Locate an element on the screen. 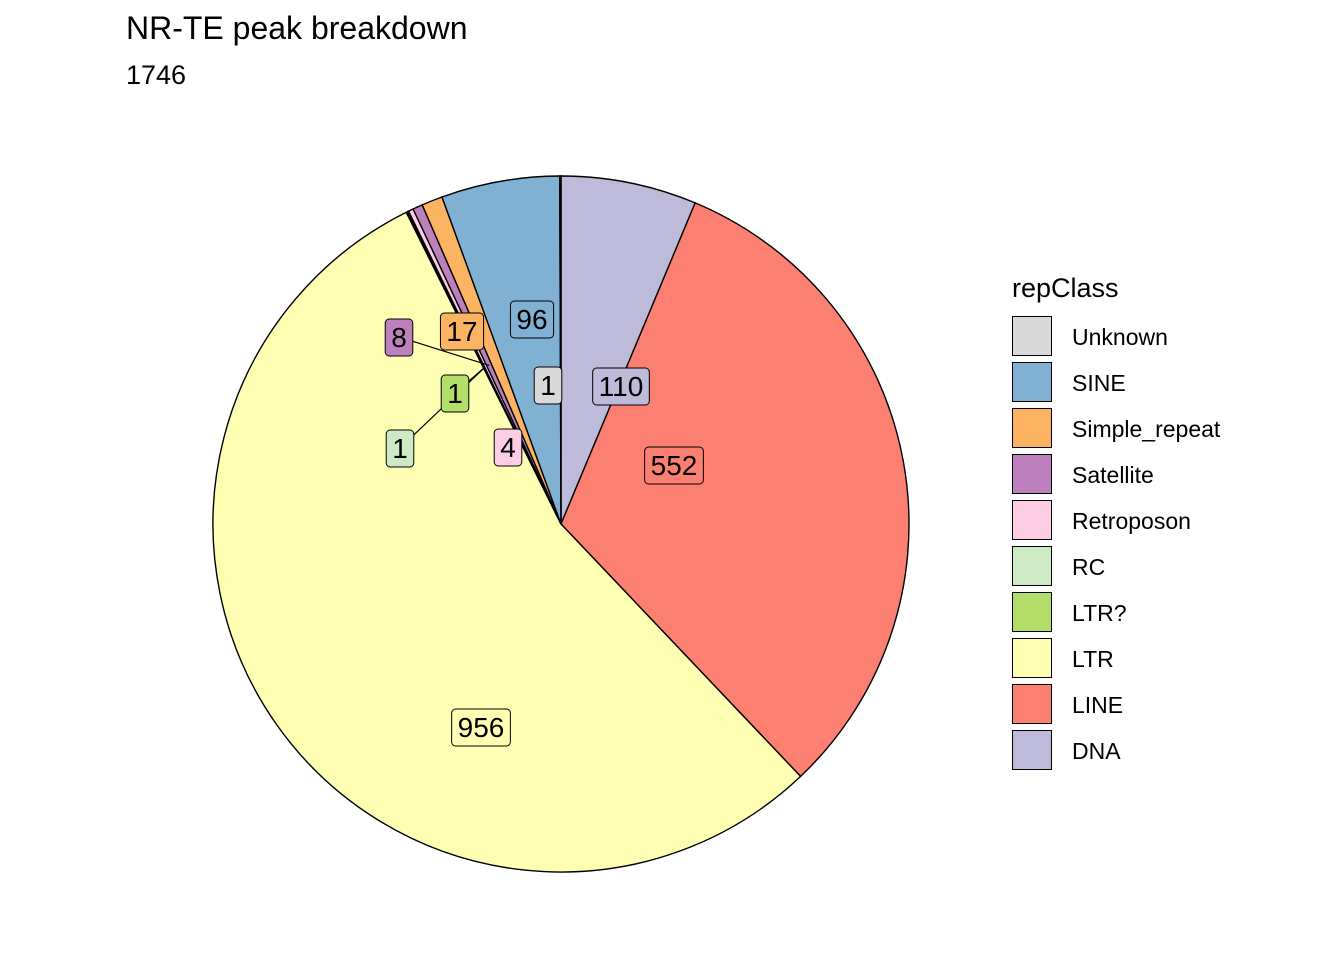  slice-value-line: 552 is located at coordinates (674, 465).